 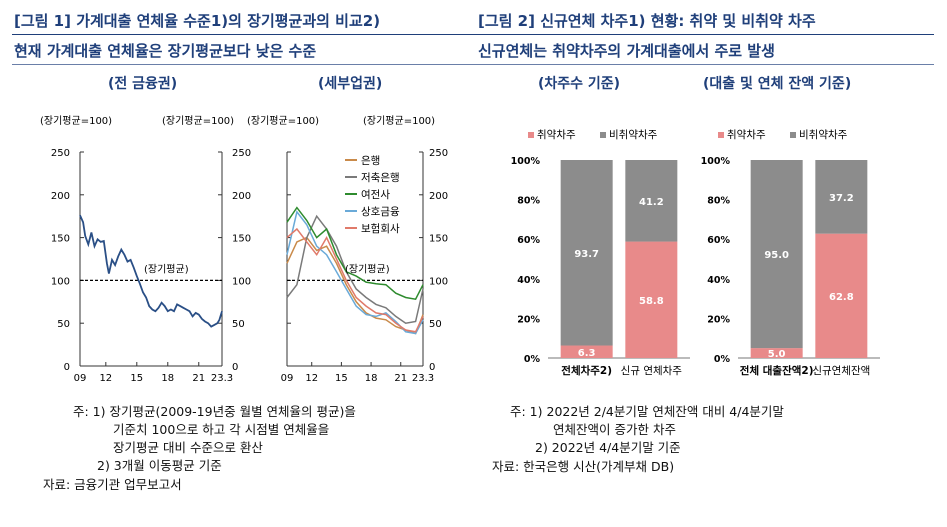 I want to click on fig1-note-3: 장기평균 대비 수준으로 환산, so click(x=188, y=447).